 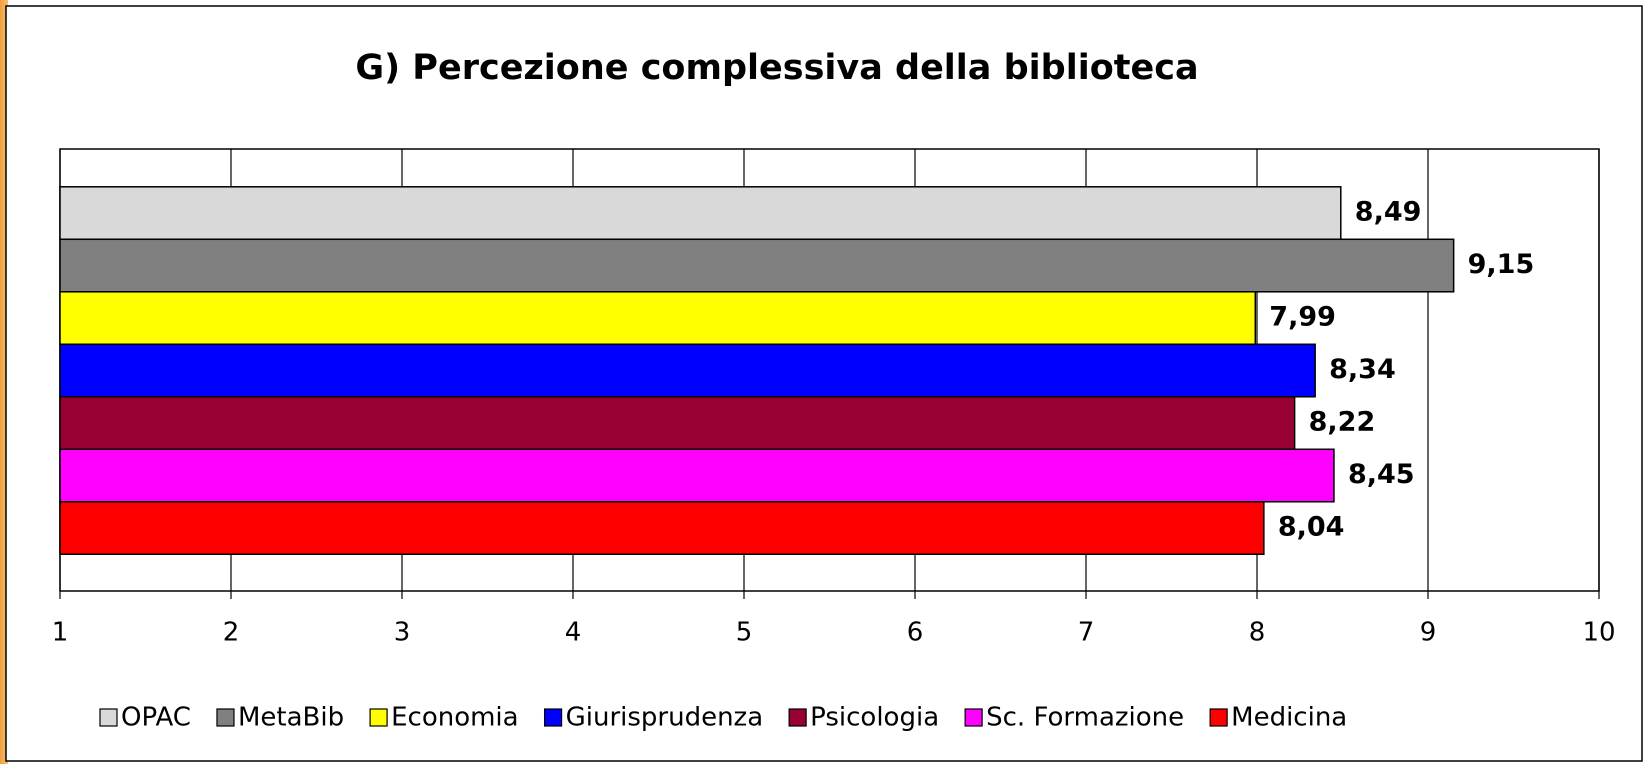 What do you see at coordinates (665, 718) in the screenshot?
I see `legend-label: Giurisprudenza` at bounding box center [665, 718].